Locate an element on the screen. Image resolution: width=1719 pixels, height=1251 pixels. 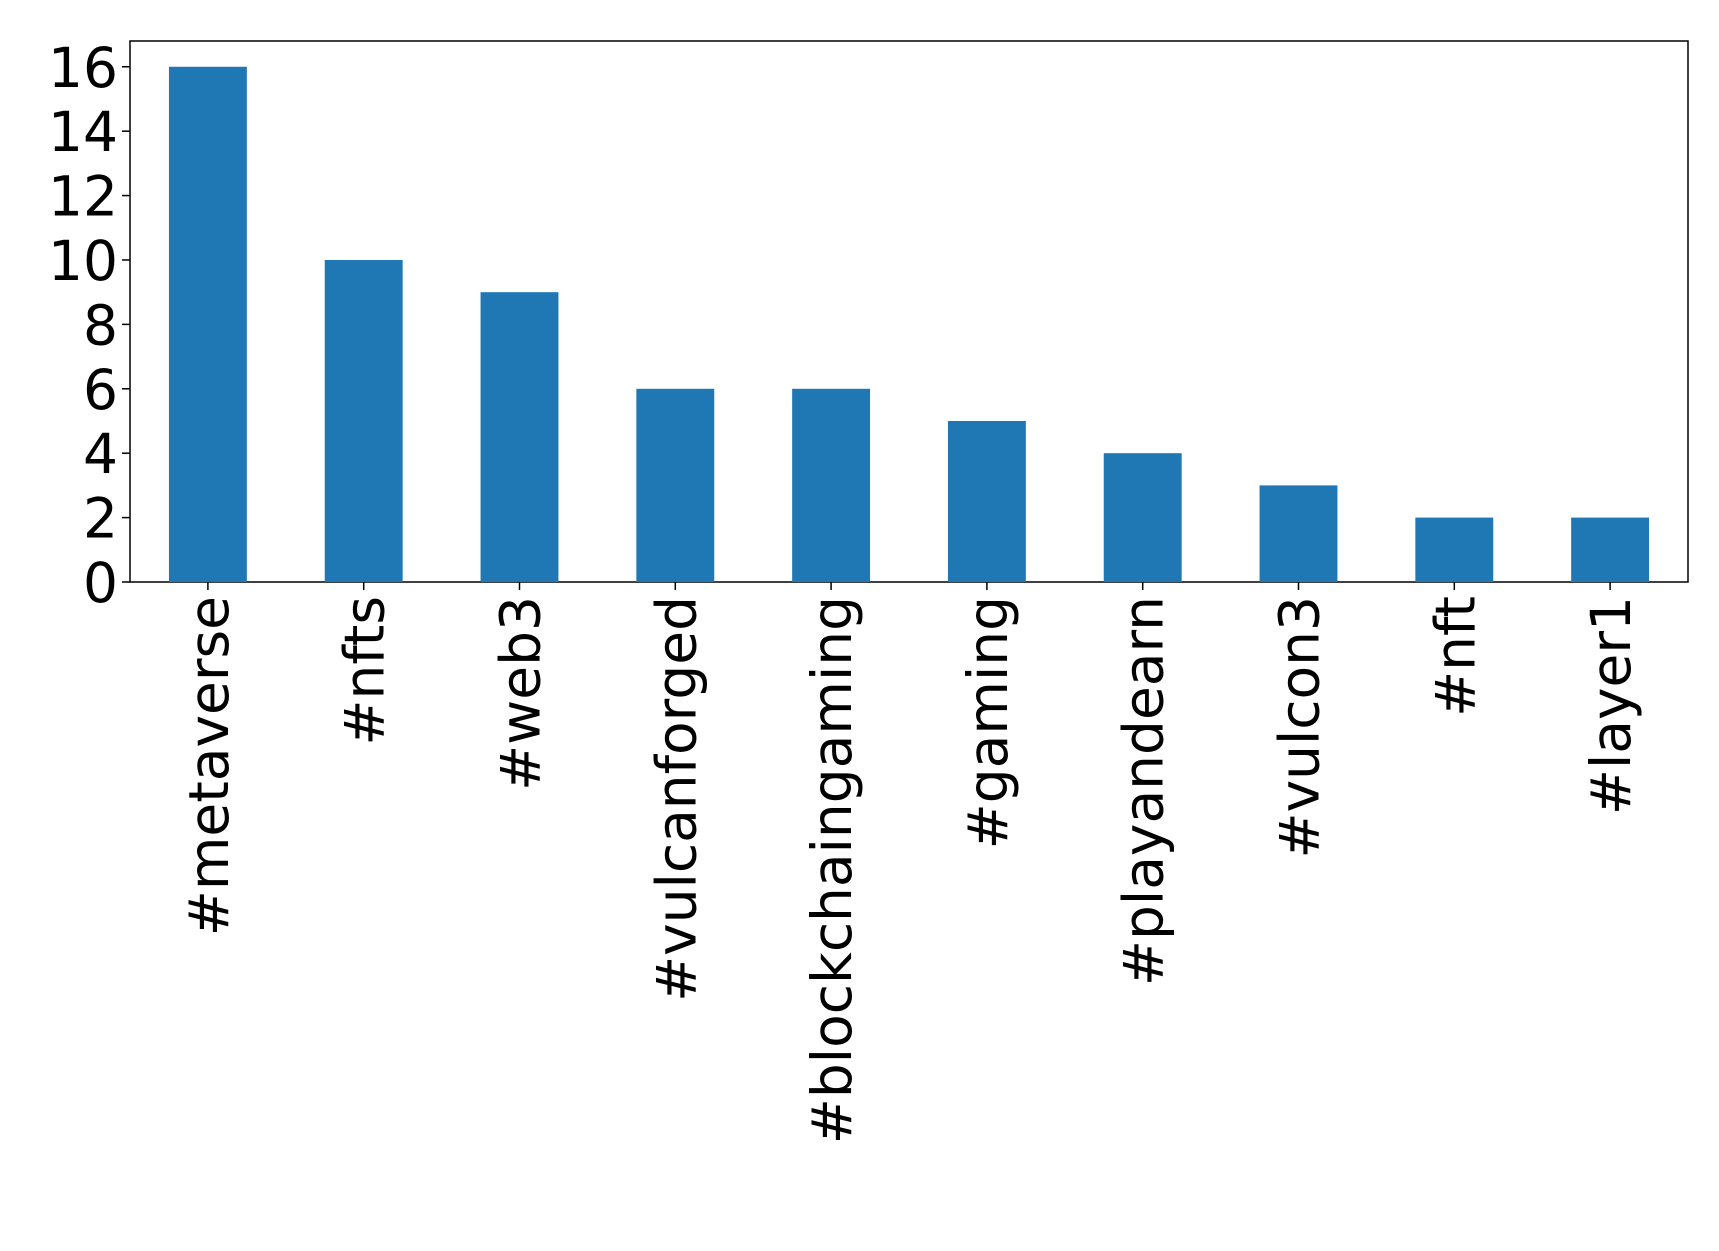
x-tick-label: #vulcon3 is located at coordinates (1300, 727).